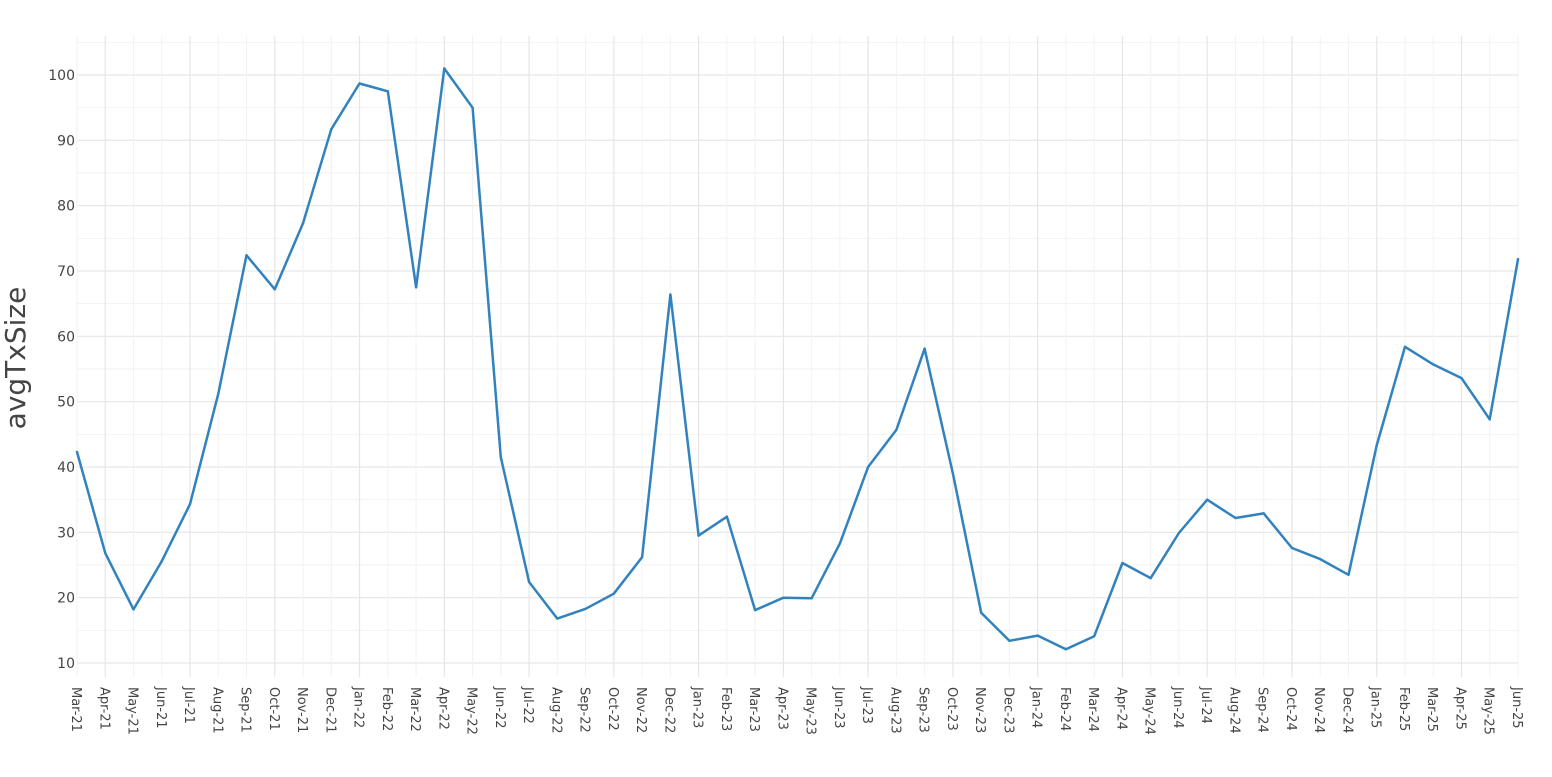 The width and height of the screenshot is (1552, 777). What do you see at coordinates (781, 708) in the screenshot?
I see `x-tick-label: Apr-23` at bounding box center [781, 708].